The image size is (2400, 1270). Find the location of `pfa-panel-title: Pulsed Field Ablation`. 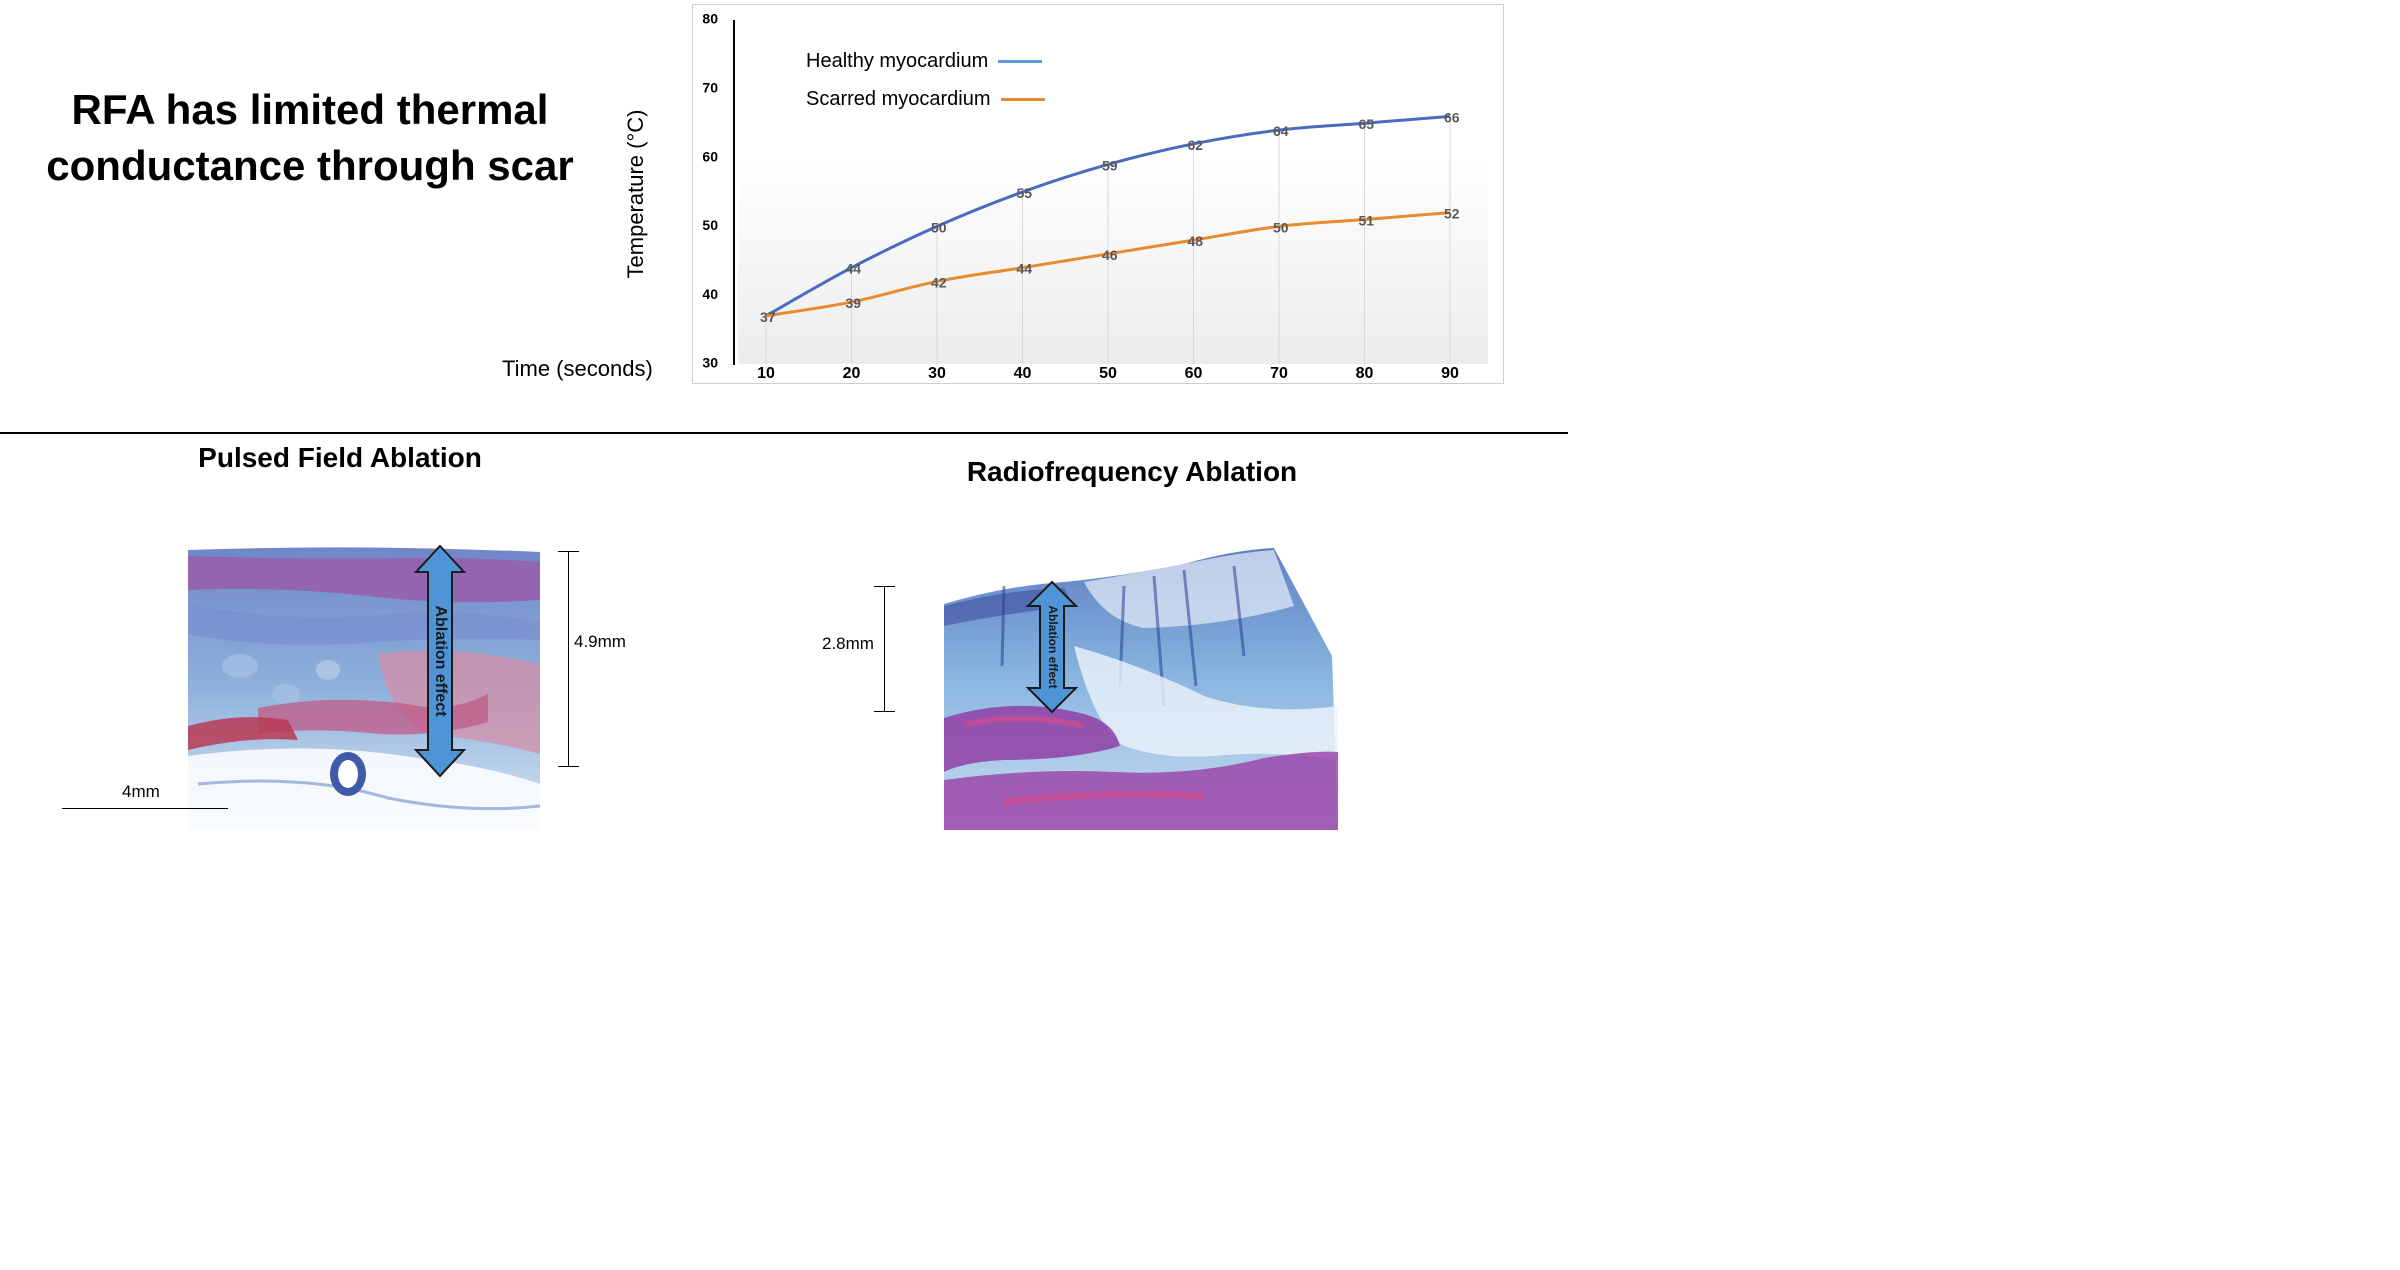

pfa-panel-title: Pulsed Field Ablation is located at coordinates (340, 457).